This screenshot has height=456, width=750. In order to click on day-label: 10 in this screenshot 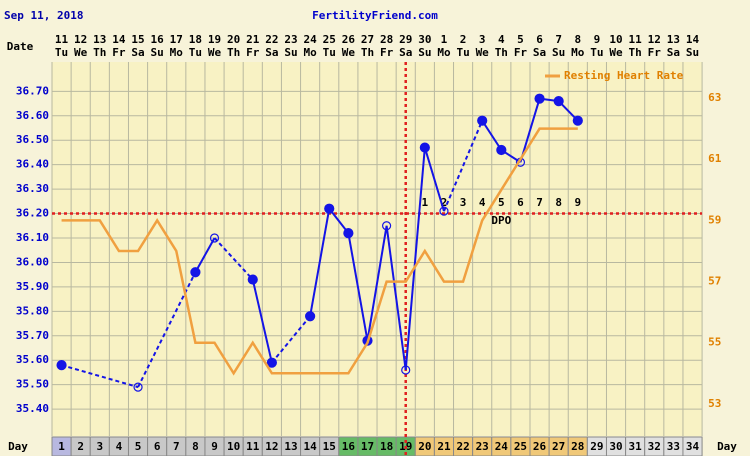, I will do `click(233, 446)`.